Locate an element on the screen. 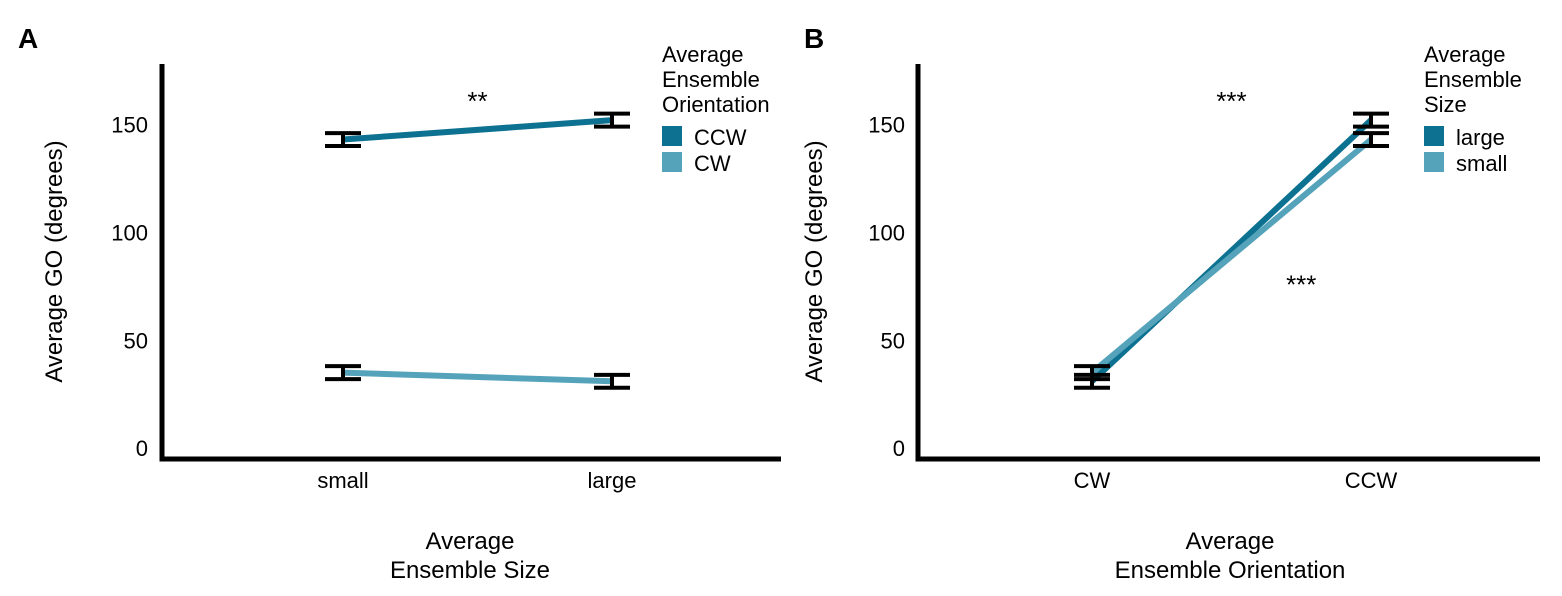 The height and width of the screenshot is (596, 1562). x-axis-title: Ensemble Size is located at coordinates (470, 570).